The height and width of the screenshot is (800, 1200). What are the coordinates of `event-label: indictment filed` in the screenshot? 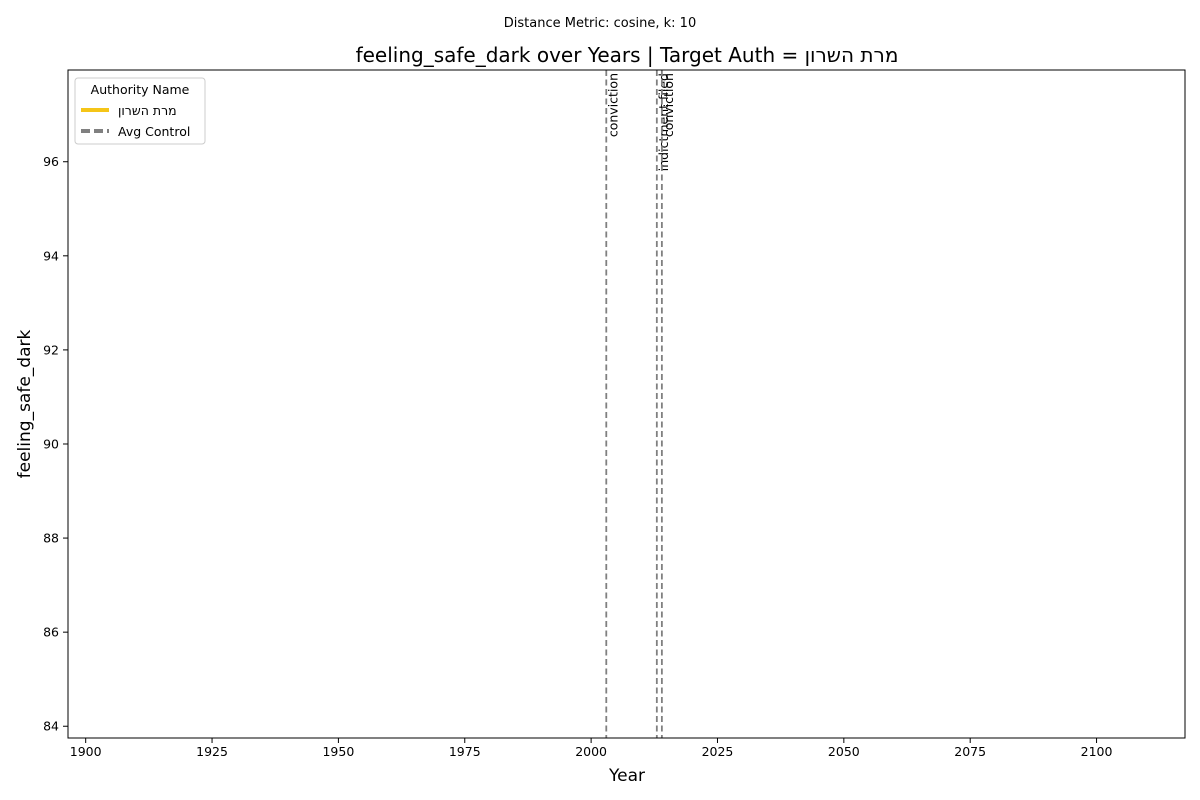 It's located at (663, 122).